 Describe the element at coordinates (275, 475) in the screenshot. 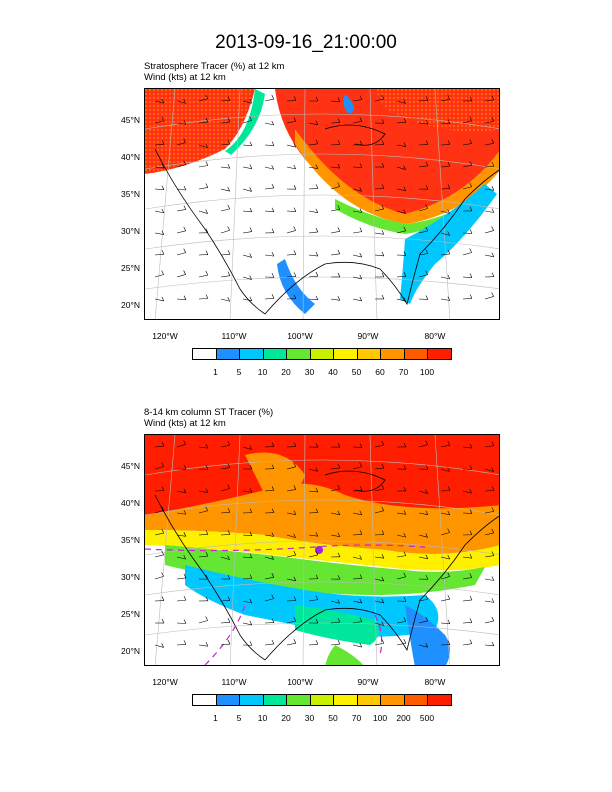

I see `panel2-tracer-patch-orange` at that location.